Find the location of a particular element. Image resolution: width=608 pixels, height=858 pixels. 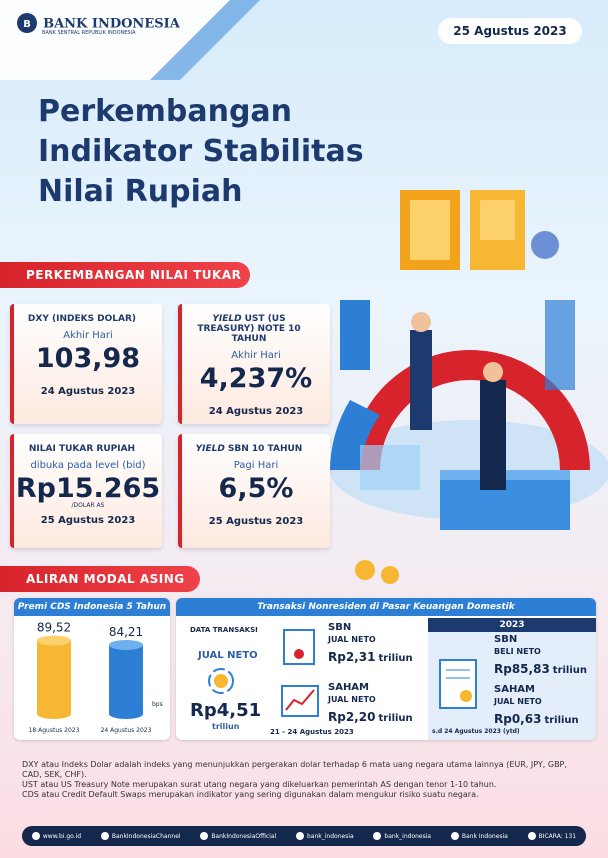

card-label-text: DXY (INDEKS DOLAR) is located at coordinates (82, 319).